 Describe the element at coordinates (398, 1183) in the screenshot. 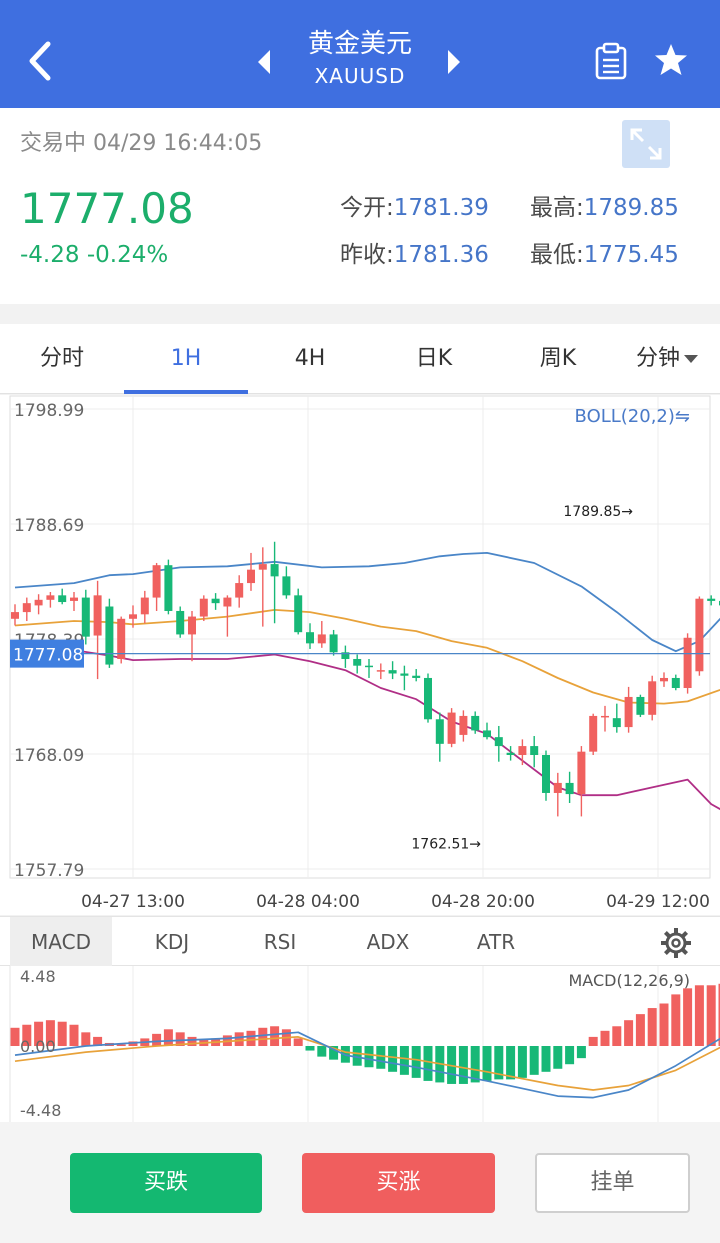

I see `buy-up-button: 买涨` at that location.